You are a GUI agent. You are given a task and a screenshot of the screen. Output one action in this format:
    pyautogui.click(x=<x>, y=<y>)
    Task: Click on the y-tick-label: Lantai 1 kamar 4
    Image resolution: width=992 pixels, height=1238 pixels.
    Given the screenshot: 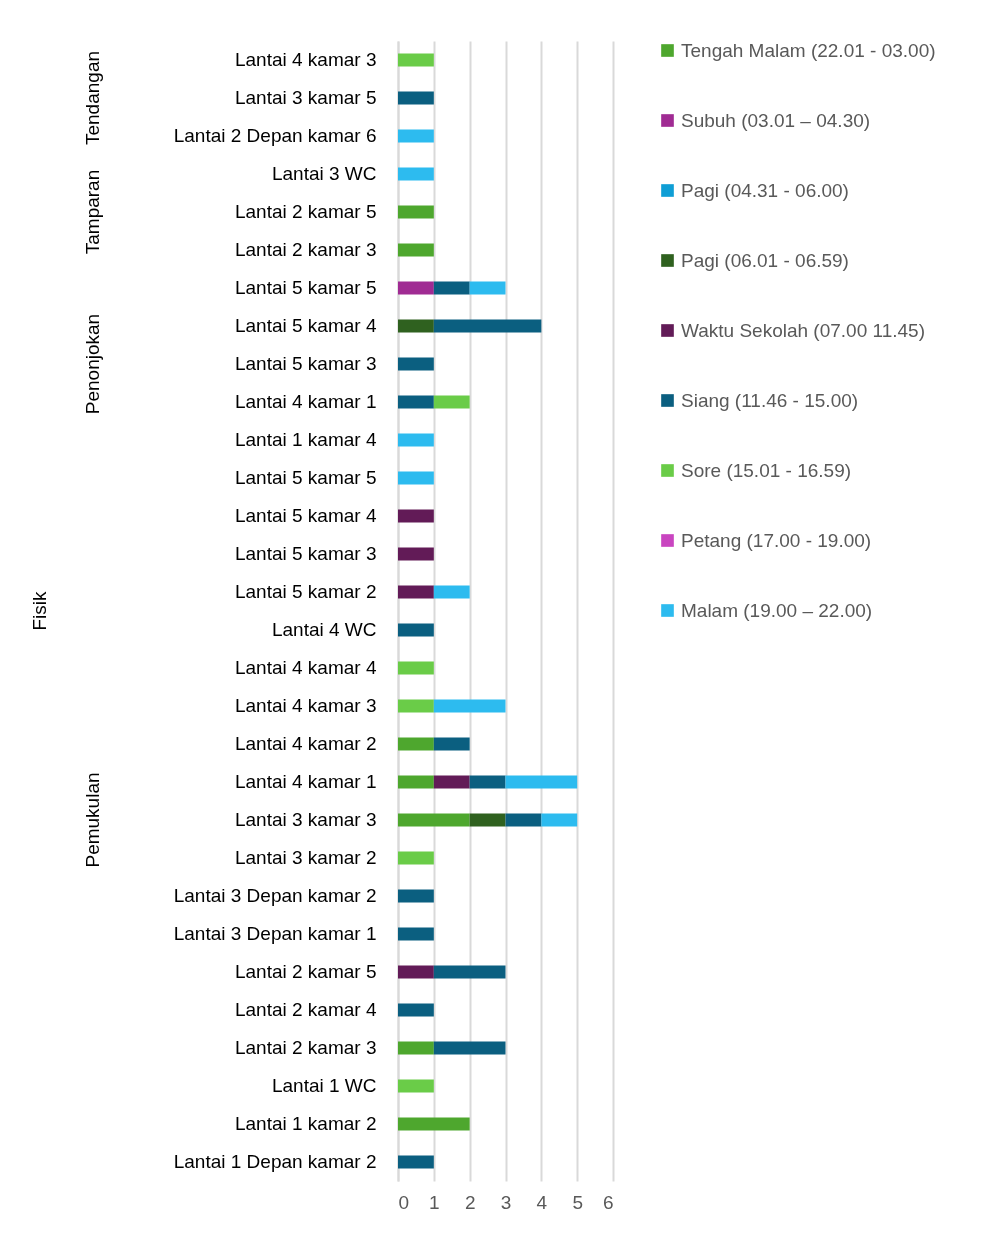 What is the action you would take?
    pyautogui.click(x=305, y=439)
    